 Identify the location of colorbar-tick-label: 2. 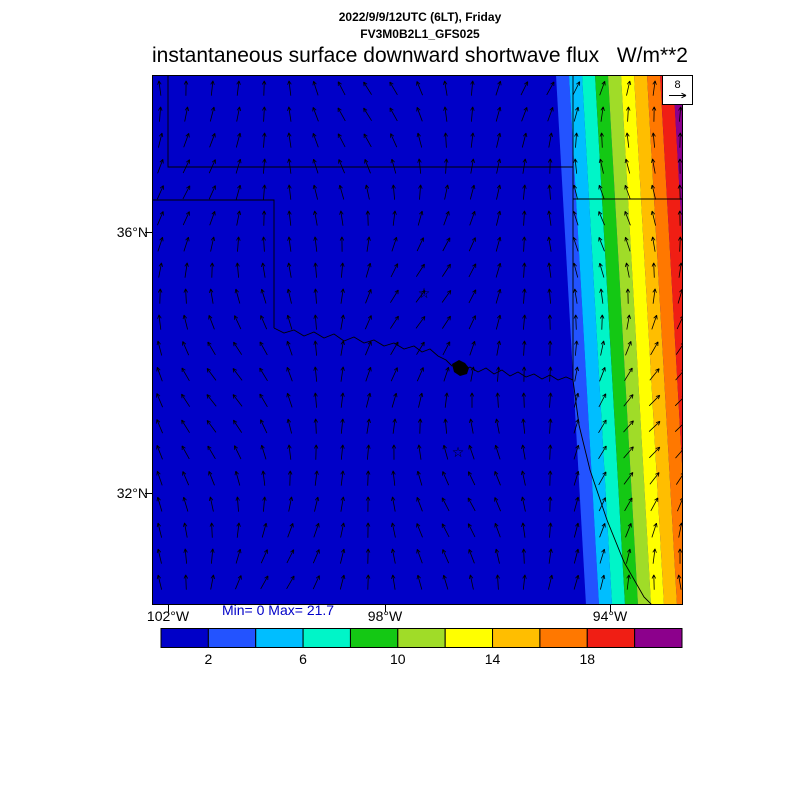
(208, 659).